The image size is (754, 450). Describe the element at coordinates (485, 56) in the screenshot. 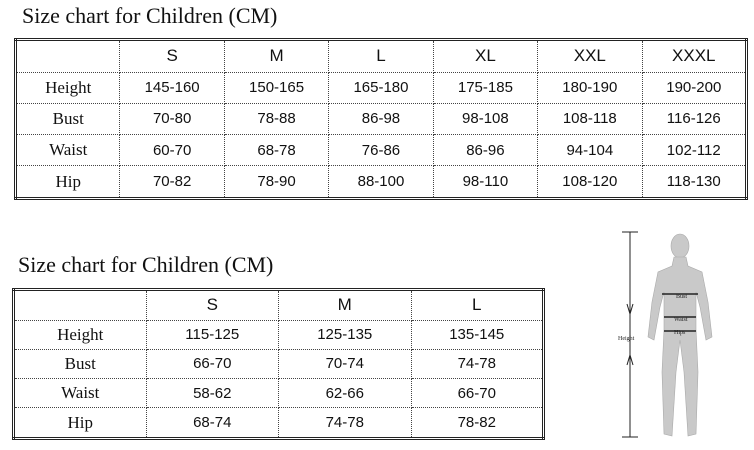

I see `size-header: XL` at that location.